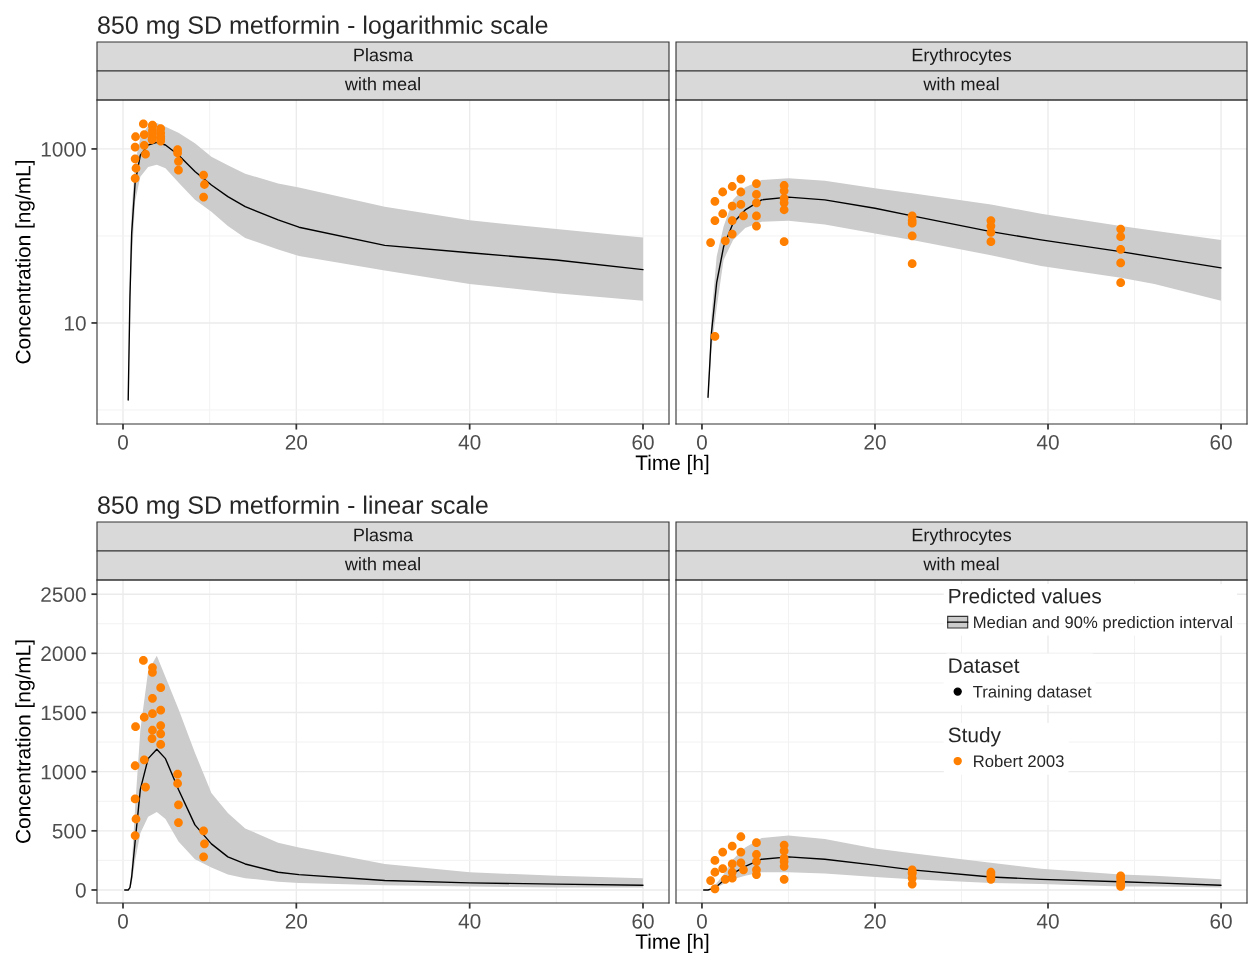  Describe the element at coordinates (1019, 761) in the screenshot. I see `legend-label: Robert 2003` at that location.